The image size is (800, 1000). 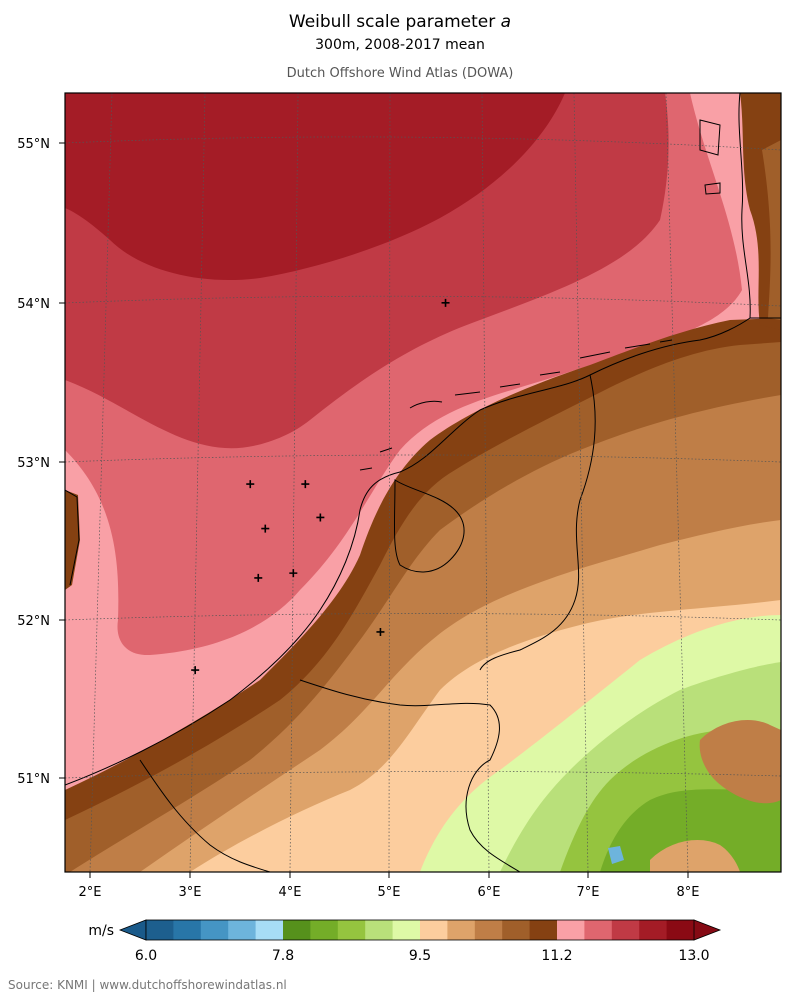 I want to click on colorbar-low-arrow, so click(x=132, y=930).